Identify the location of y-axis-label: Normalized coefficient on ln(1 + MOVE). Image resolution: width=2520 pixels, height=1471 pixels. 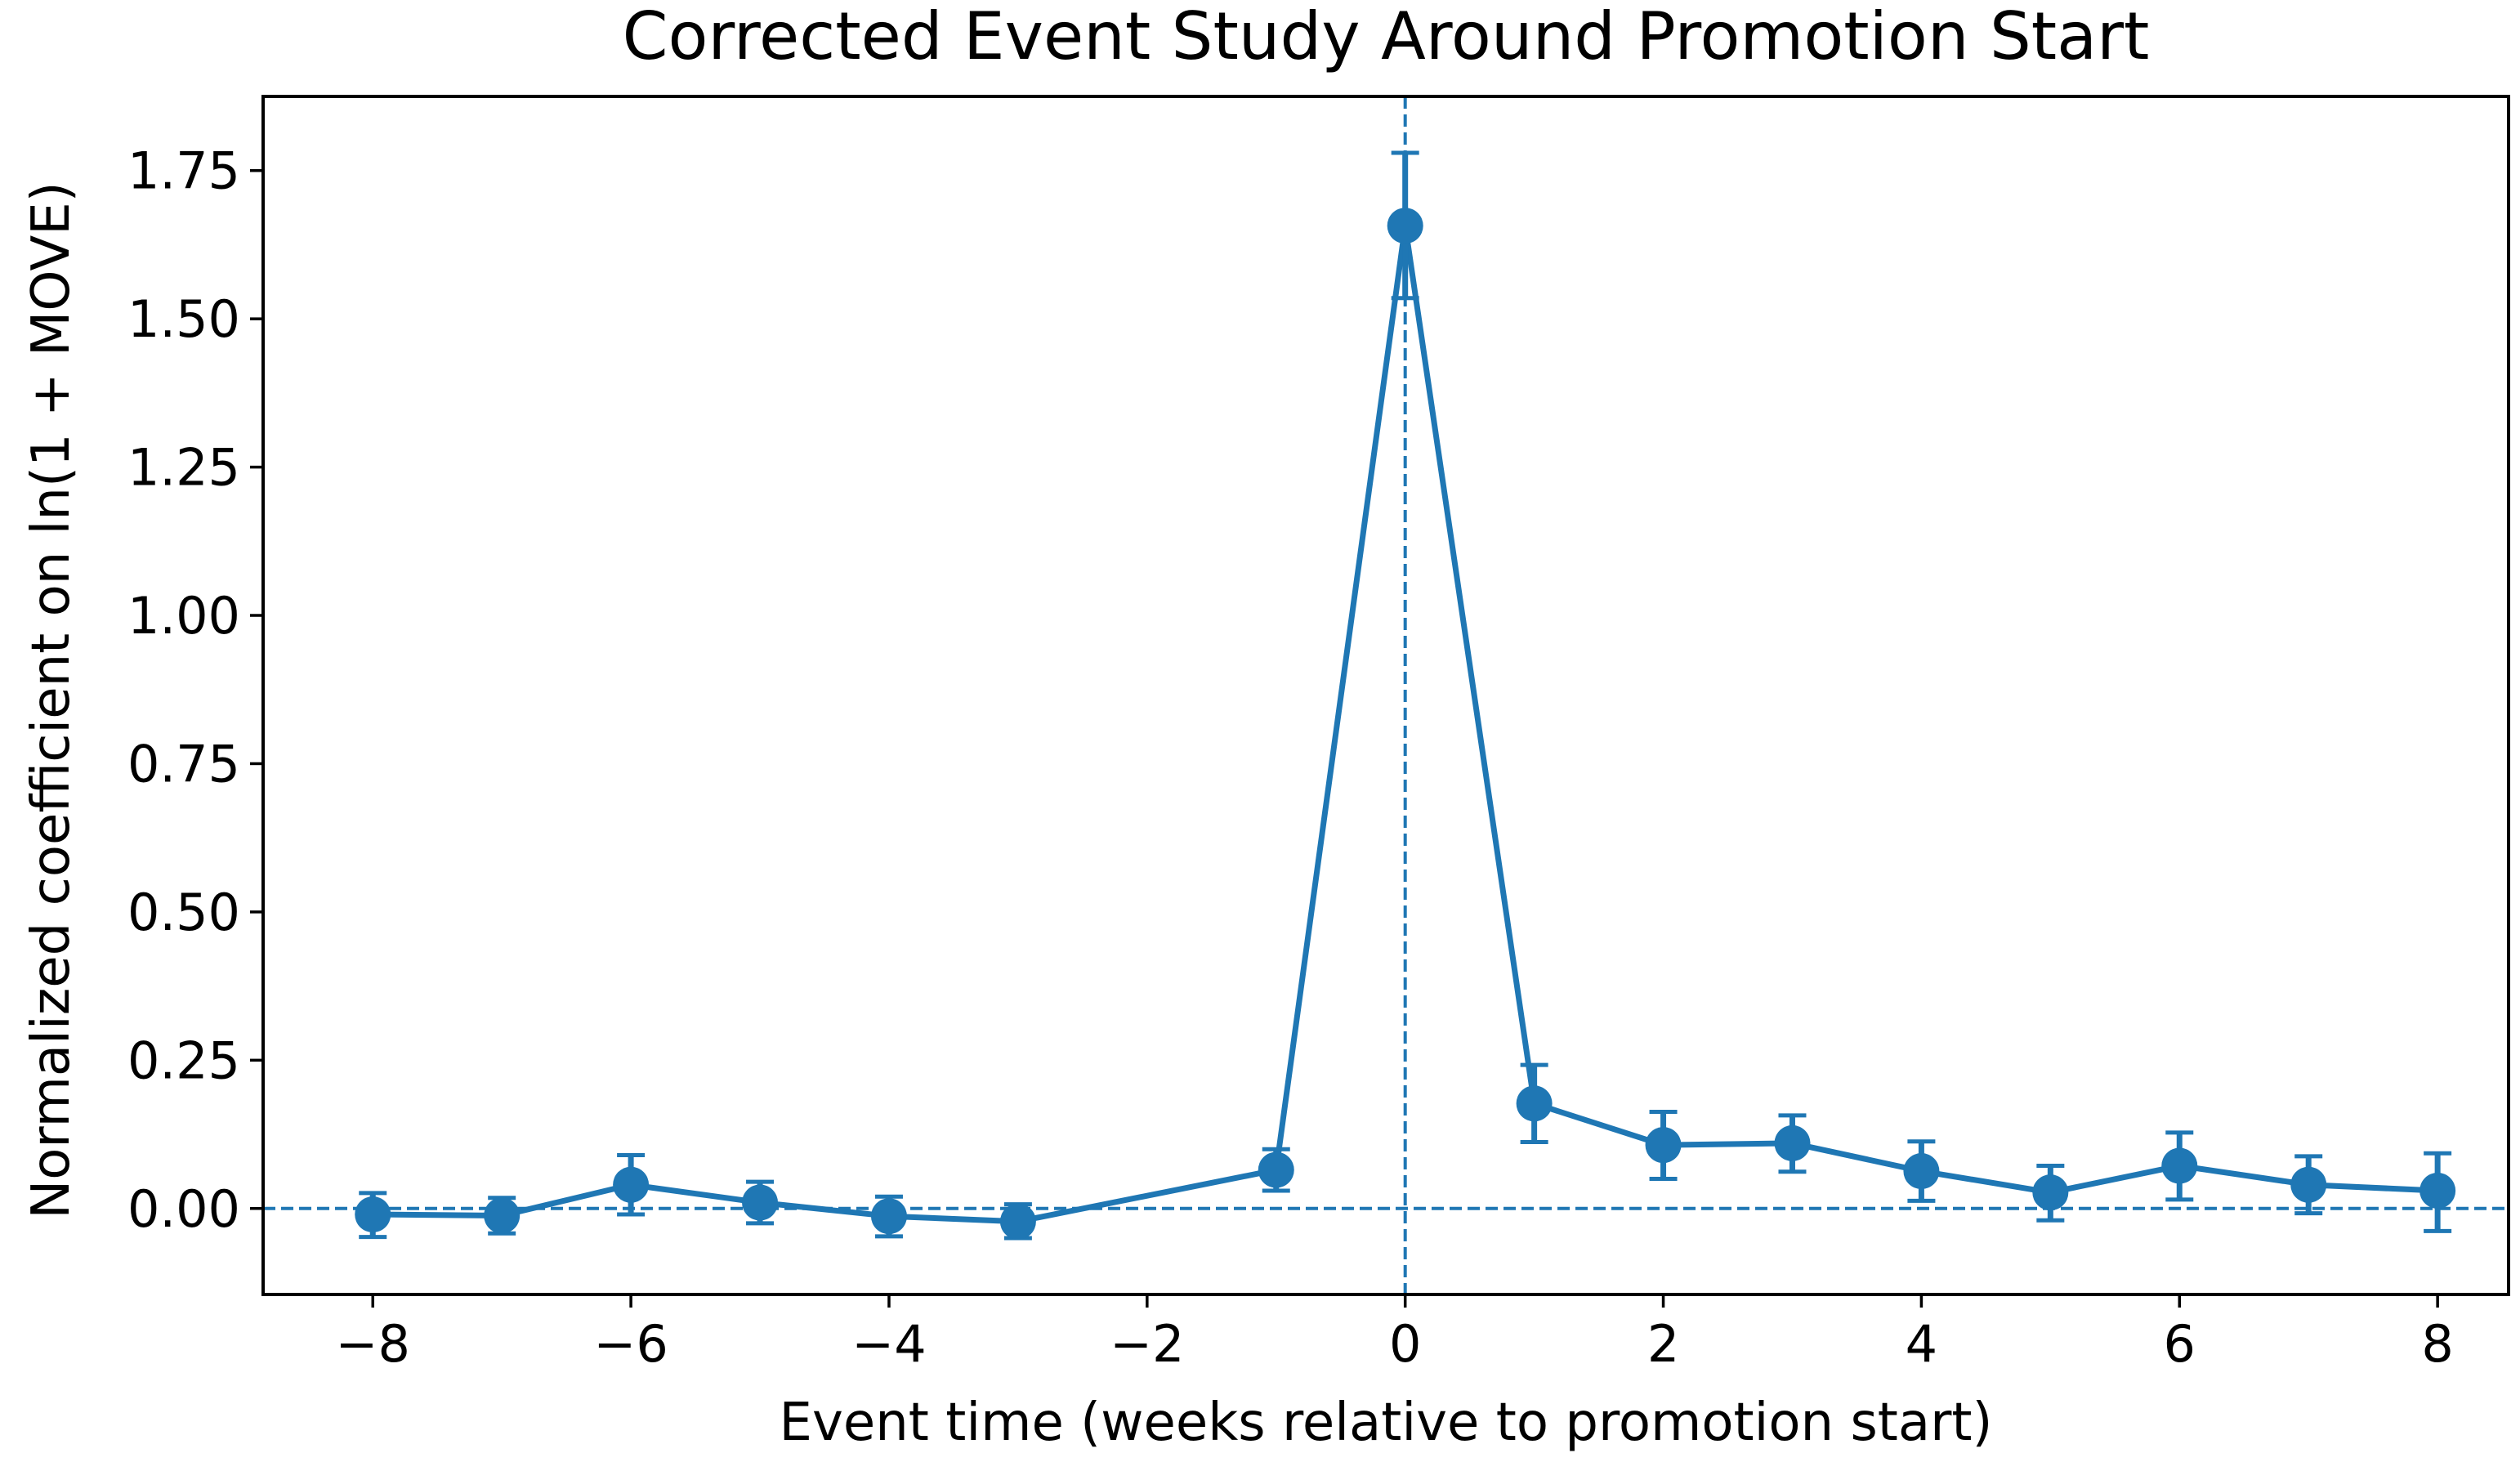
(51, 699).